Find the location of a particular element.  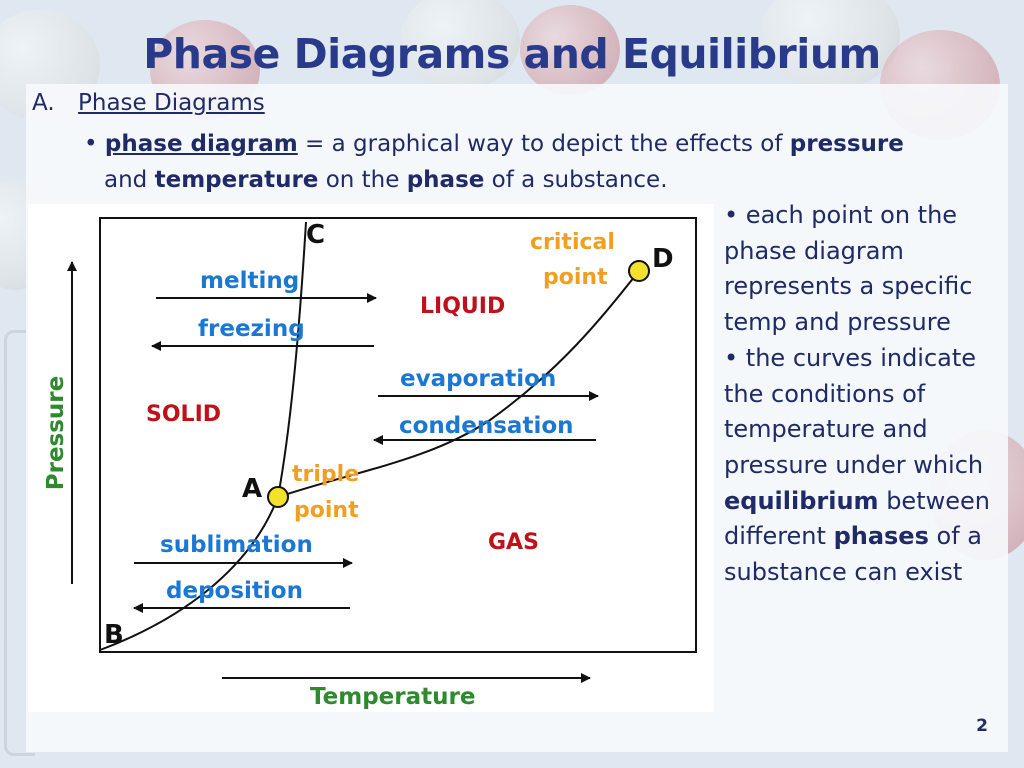

point-label-a: A is located at coordinates (252, 489).